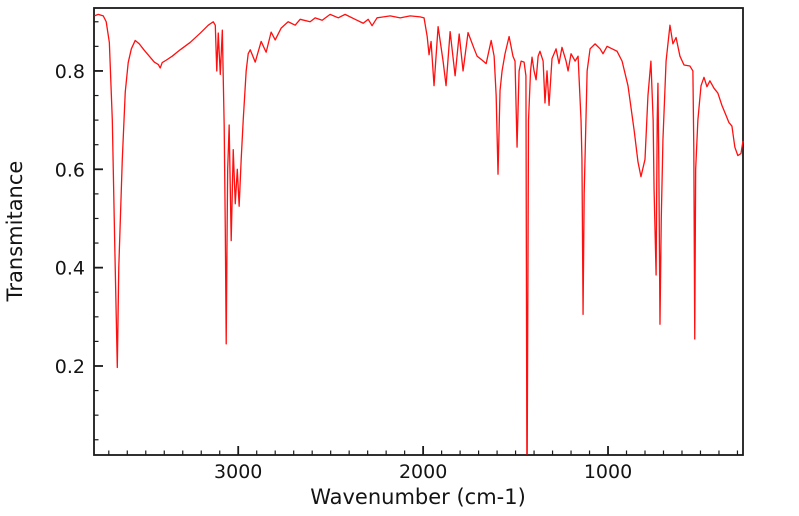 Image resolution: width=799 pixels, height=516 pixels. Describe the element at coordinates (70, 367) in the screenshot. I see `y-tick-label: 0.2` at that location.